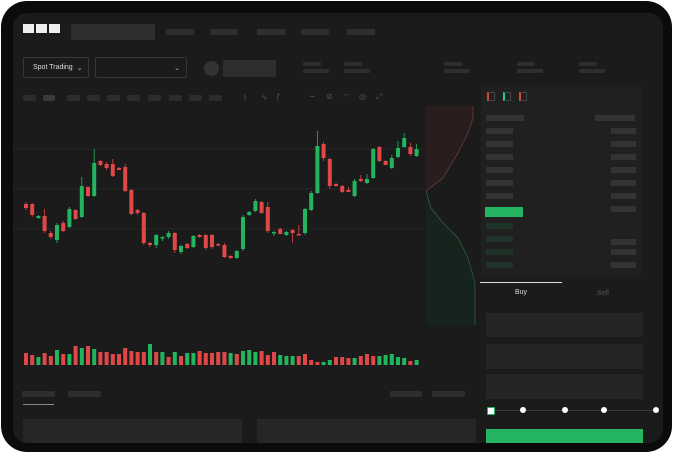 The width and height of the screenshot is (673, 453). What do you see at coordinates (245, 97) in the screenshot?
I see `indicator-icon: ⌇` at bounding box center [245, 97].